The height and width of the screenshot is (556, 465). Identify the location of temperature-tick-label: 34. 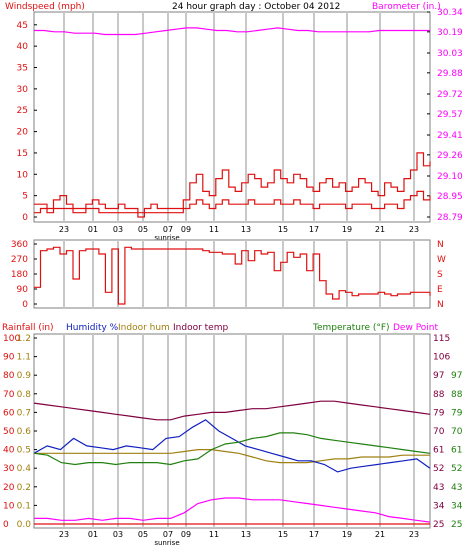
(439, 506).